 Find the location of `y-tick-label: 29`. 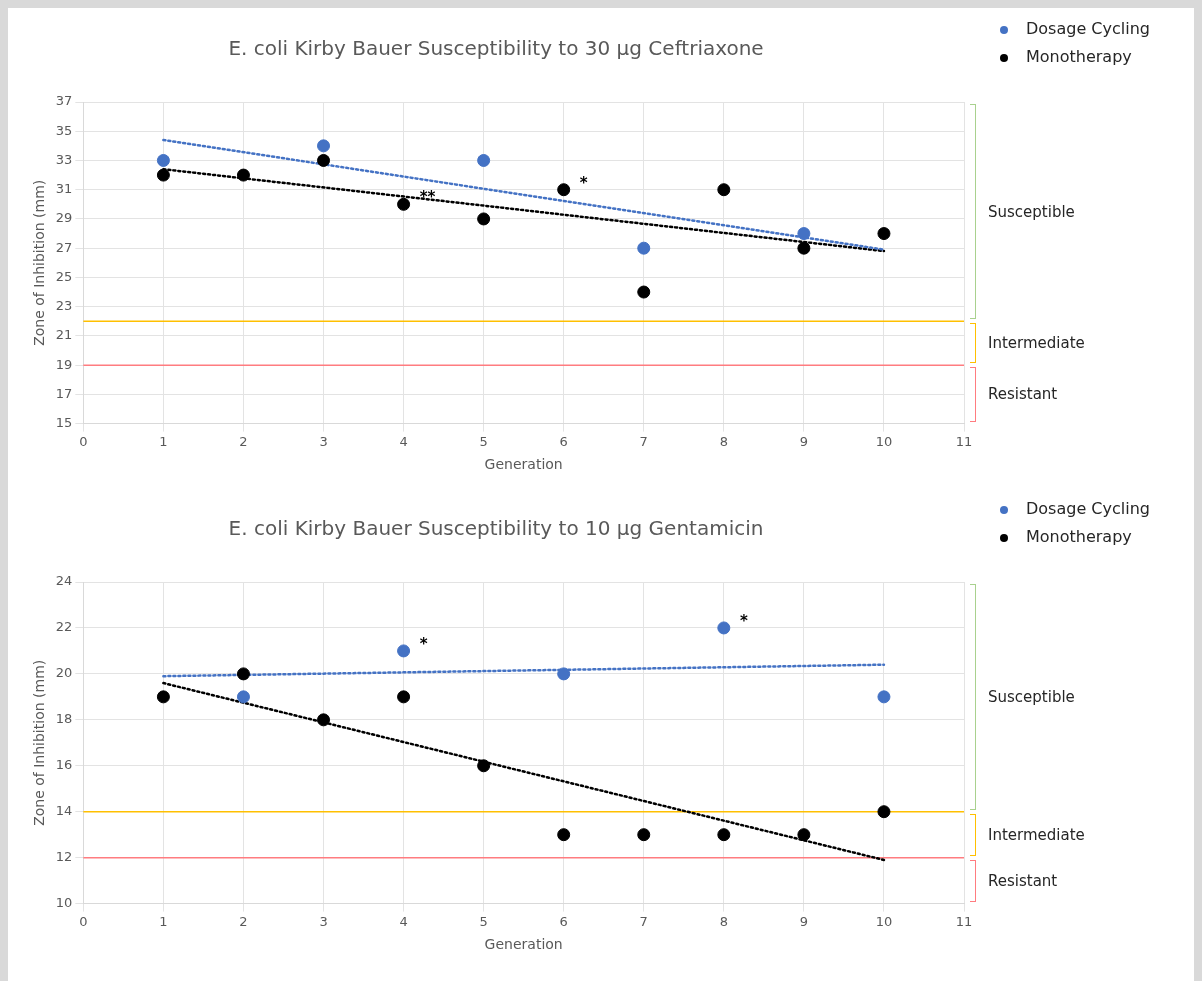

y-tick-label: 29 is located at coordinates (64, 218).